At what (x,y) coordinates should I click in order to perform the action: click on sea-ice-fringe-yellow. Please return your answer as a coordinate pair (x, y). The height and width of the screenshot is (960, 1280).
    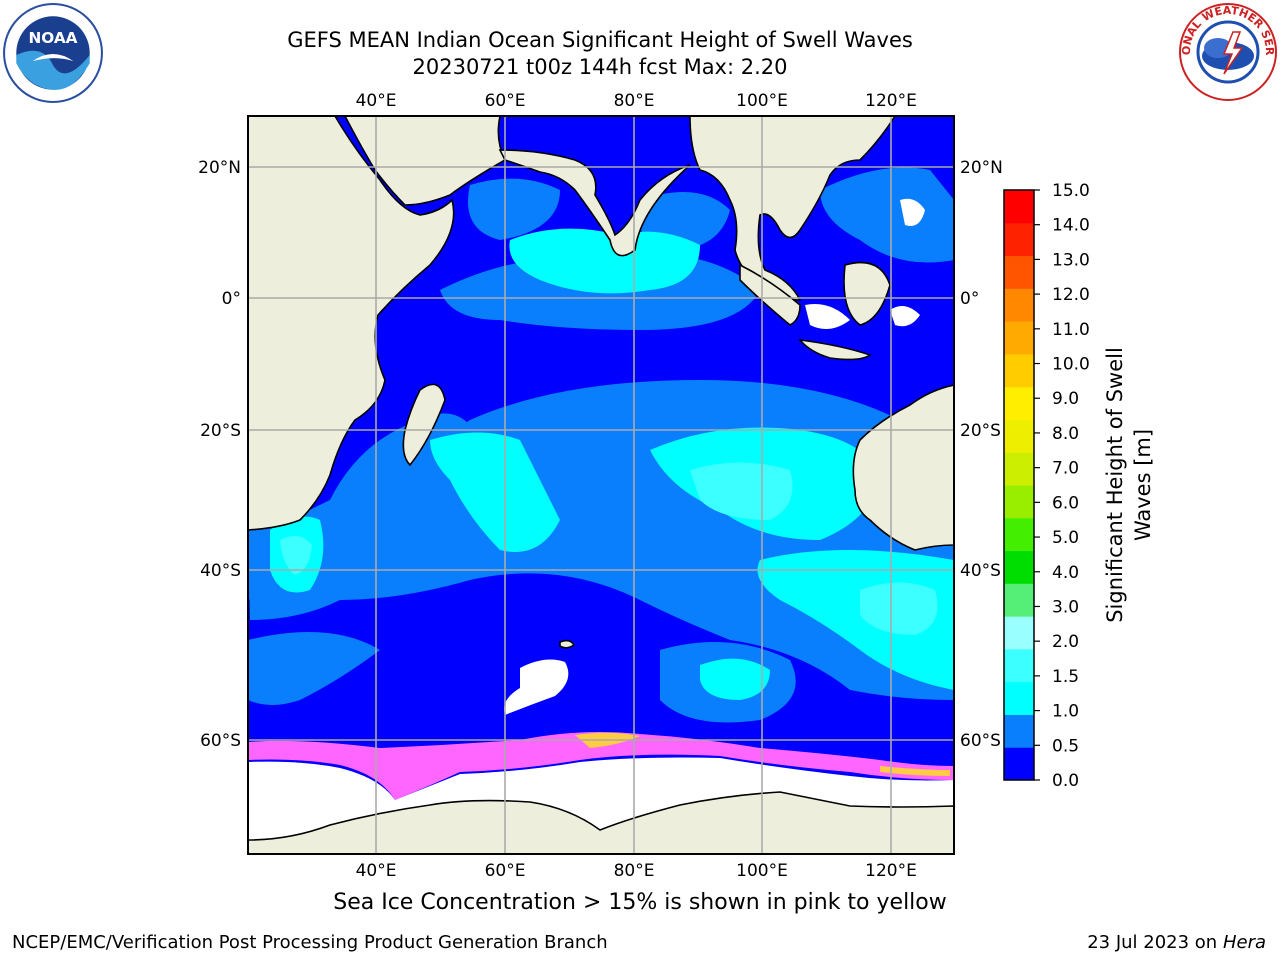
    Looking at the image, I should click on (762, 754).